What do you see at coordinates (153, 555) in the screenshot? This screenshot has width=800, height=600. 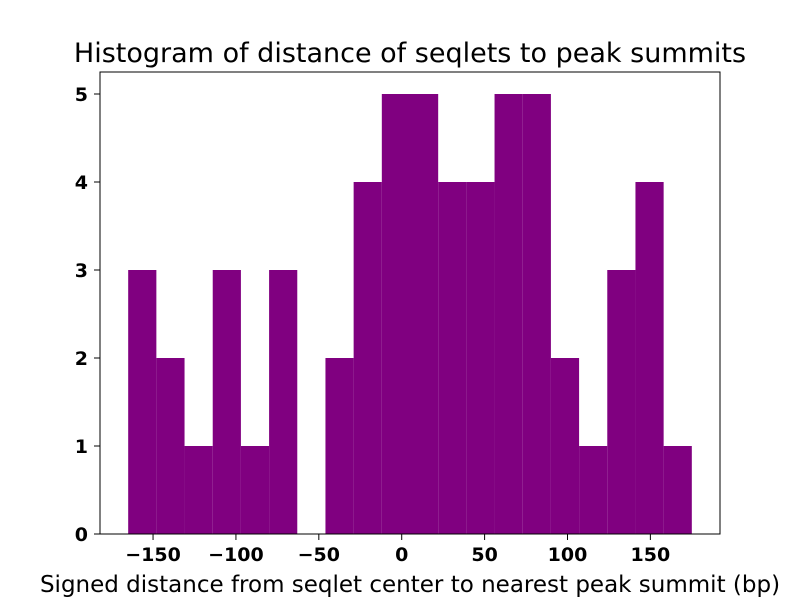 I see `x-tick-label: −150` at bounding box center [153, 555].